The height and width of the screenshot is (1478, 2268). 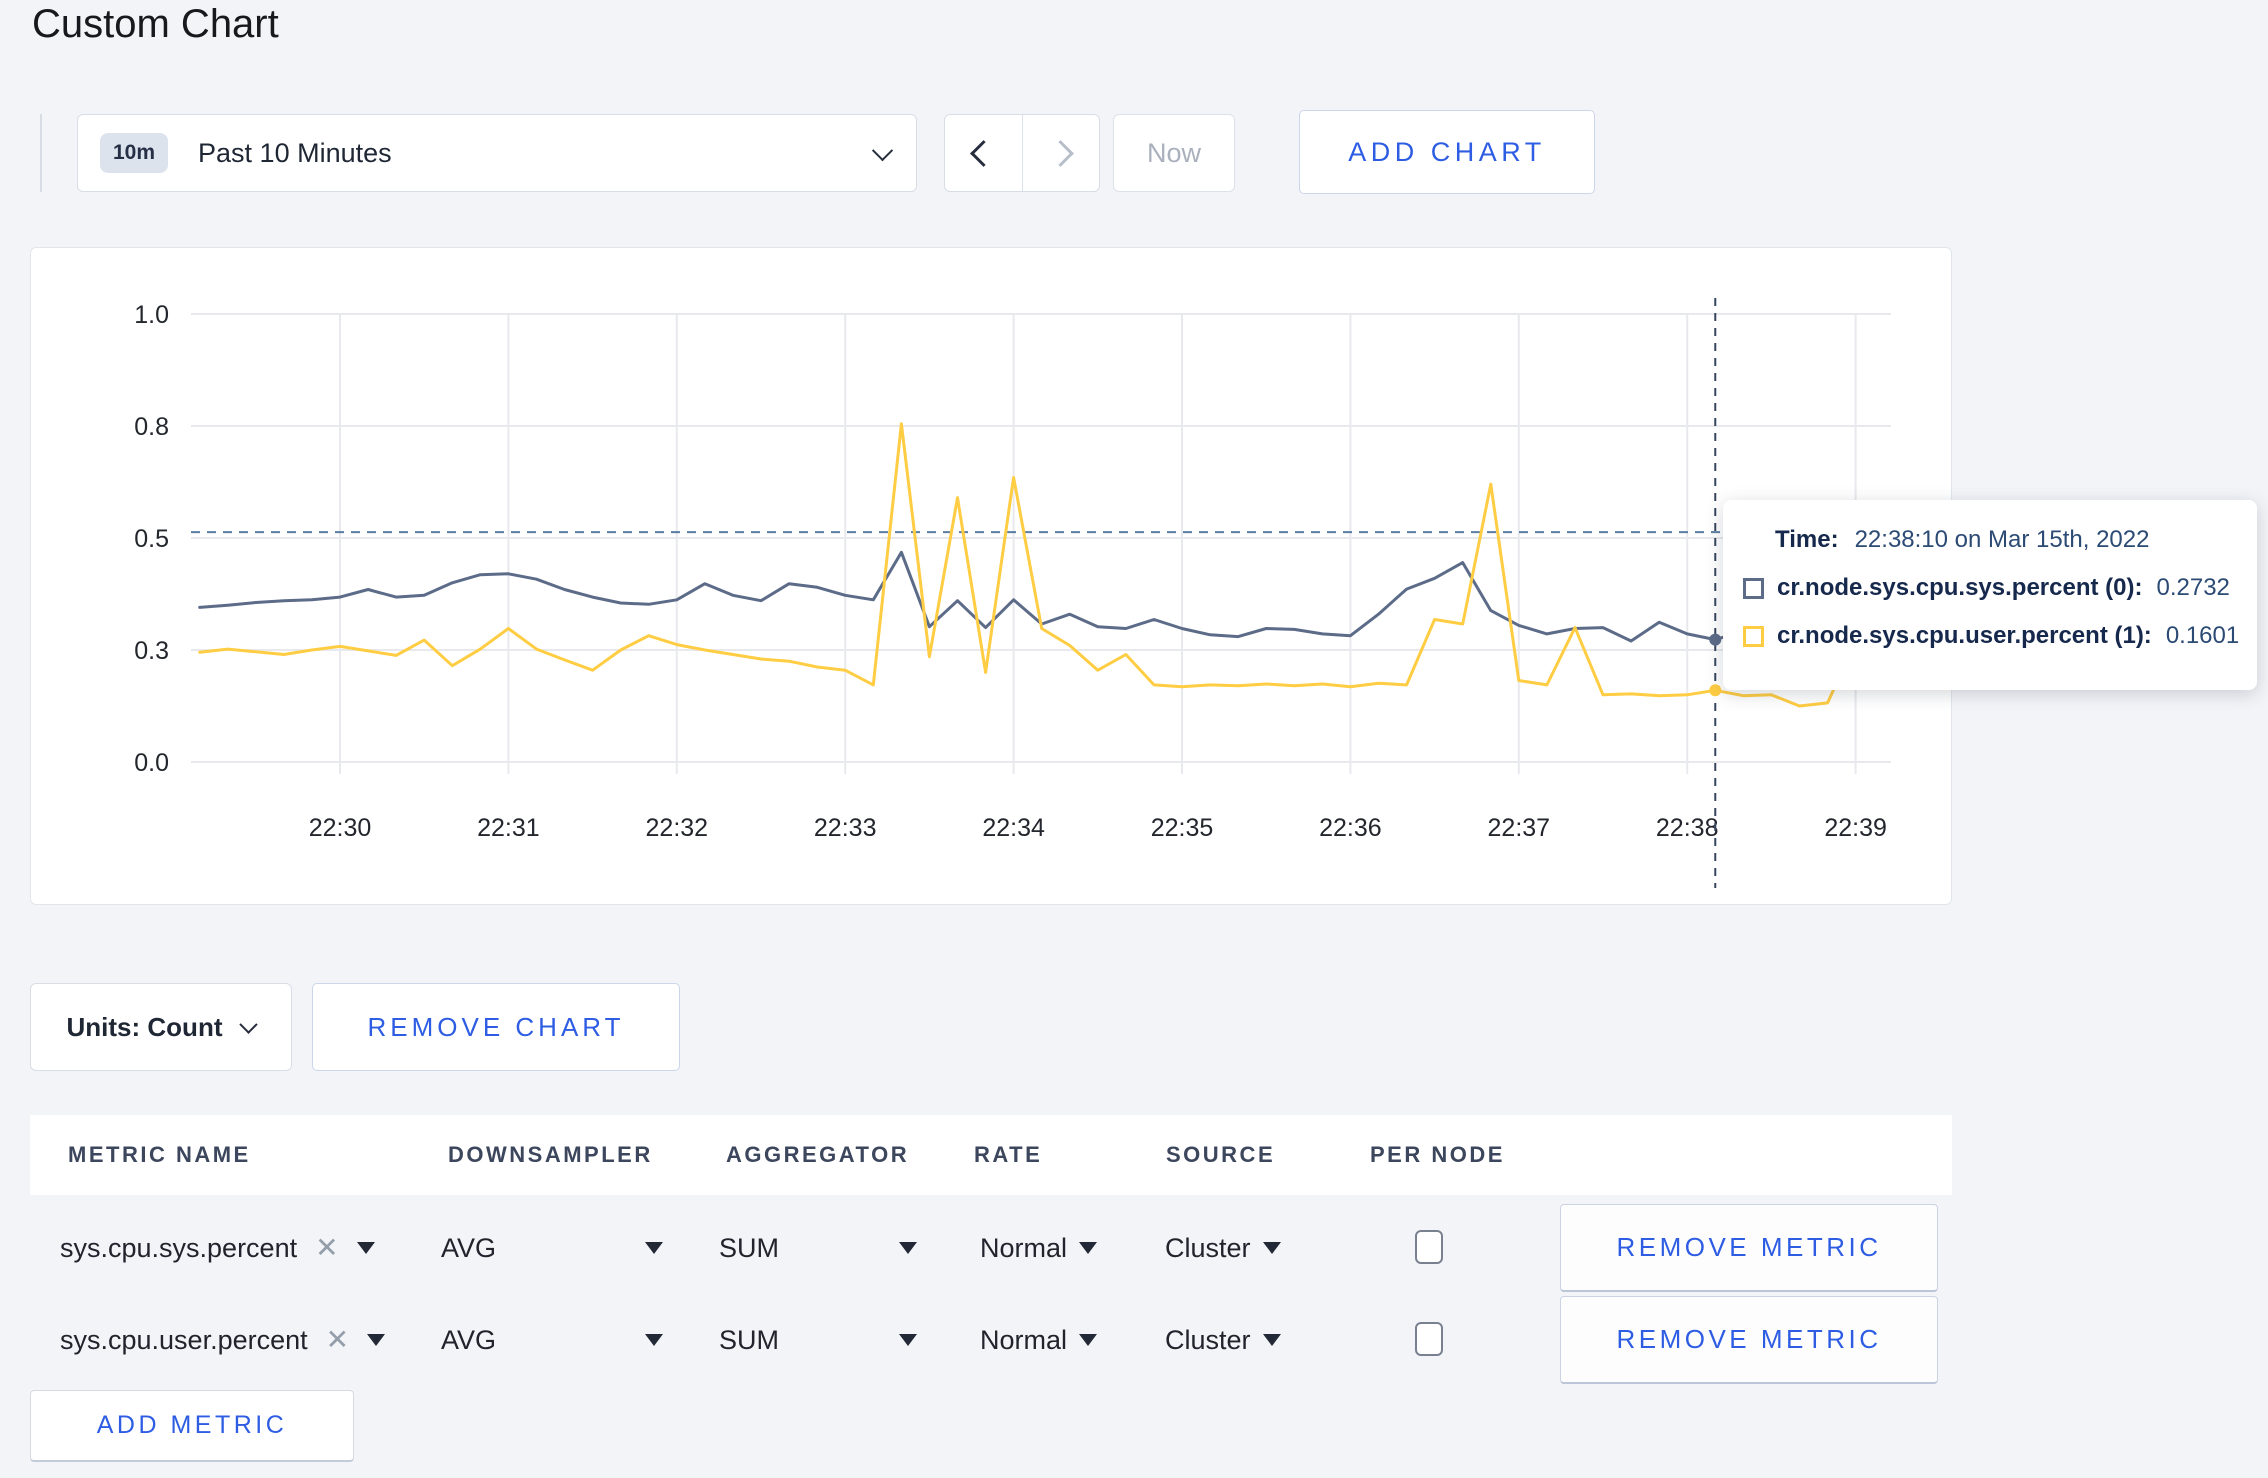 What do you see at coordinates (1855, 828) in the screenshot?
I see `svg-text: 22:39` at bounding box center [1855, 828].